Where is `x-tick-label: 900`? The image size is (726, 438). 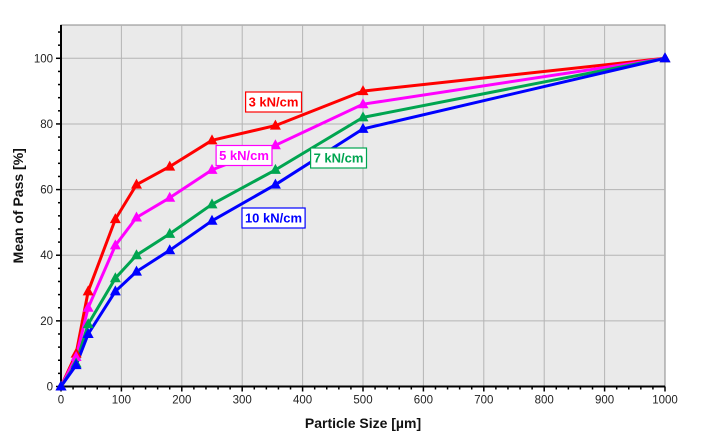 x-tick-label: 900 is located at coordinates (604, 401).